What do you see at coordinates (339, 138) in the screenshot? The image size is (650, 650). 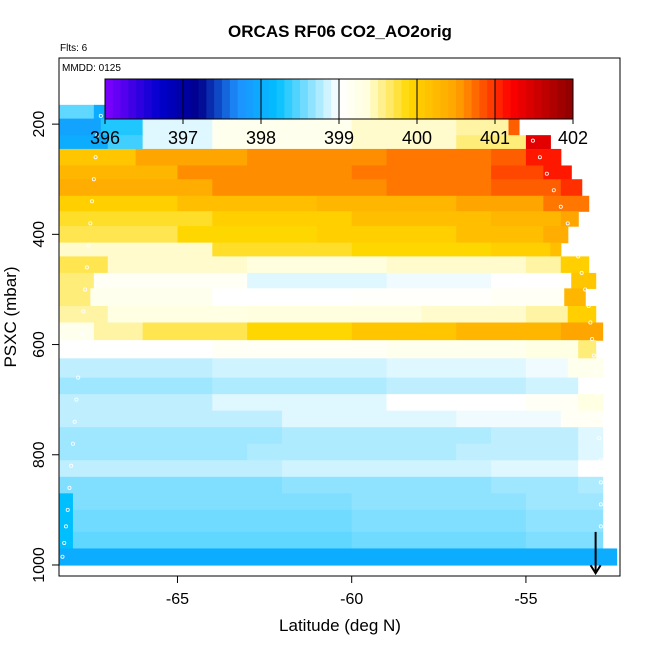 I see `colorbar-tick-label: 399` at bounding box center [339, 138].